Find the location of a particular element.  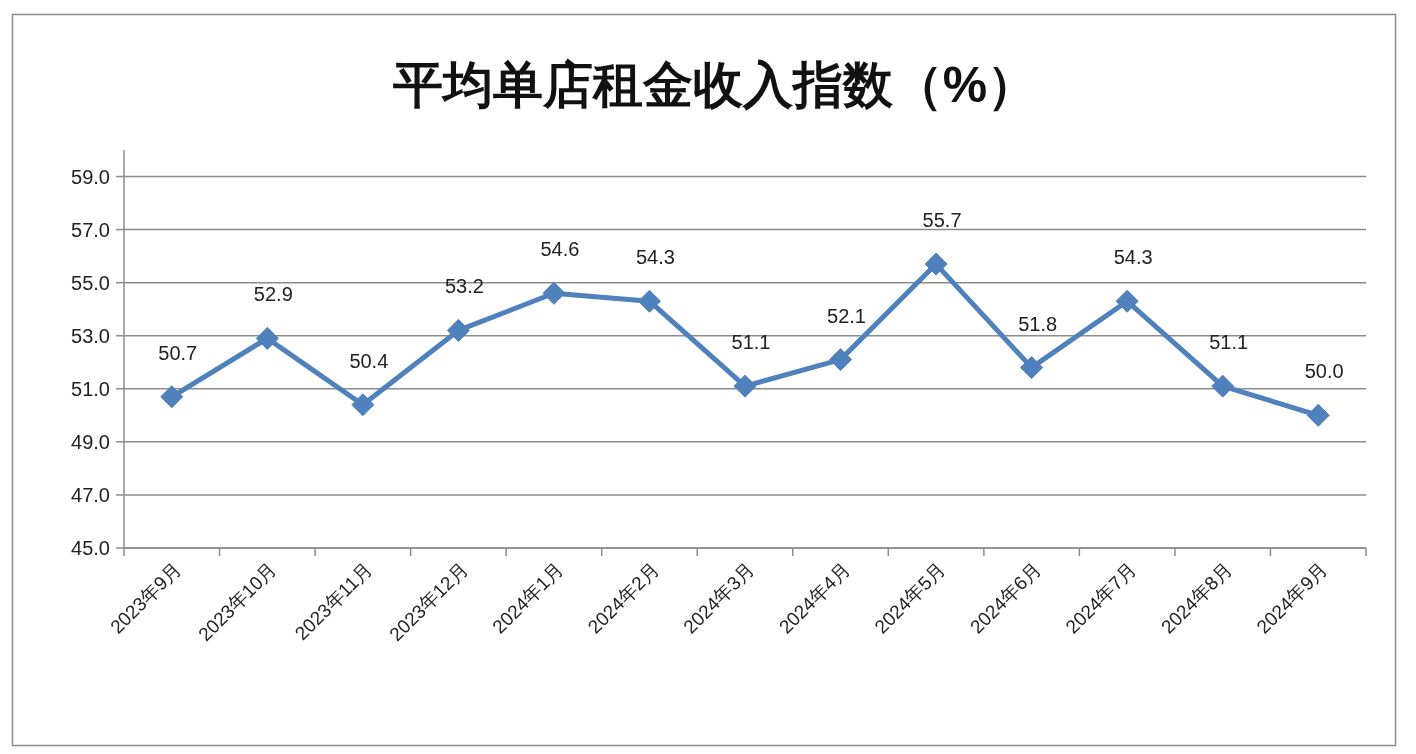

data-label: 50.4 is located at coordinates (369, 360).